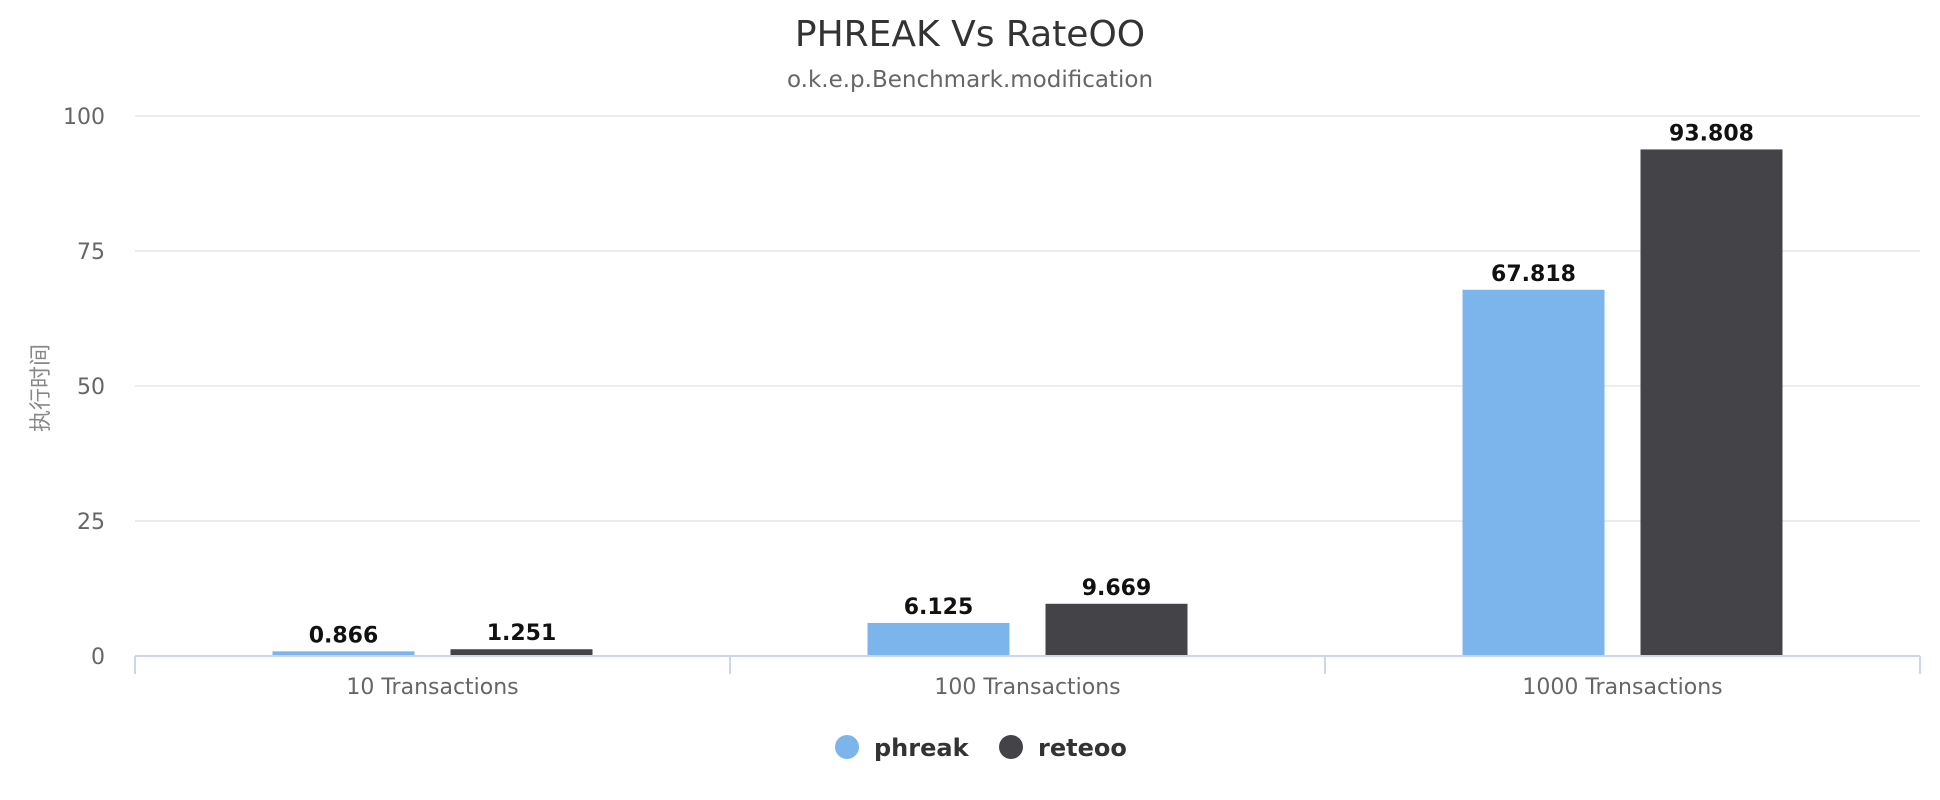  What do you see at coordinates (1533, 274) in the screenshot?
I see `data-label-phreak-2: 67.818` at bounding box center [1533, 274].